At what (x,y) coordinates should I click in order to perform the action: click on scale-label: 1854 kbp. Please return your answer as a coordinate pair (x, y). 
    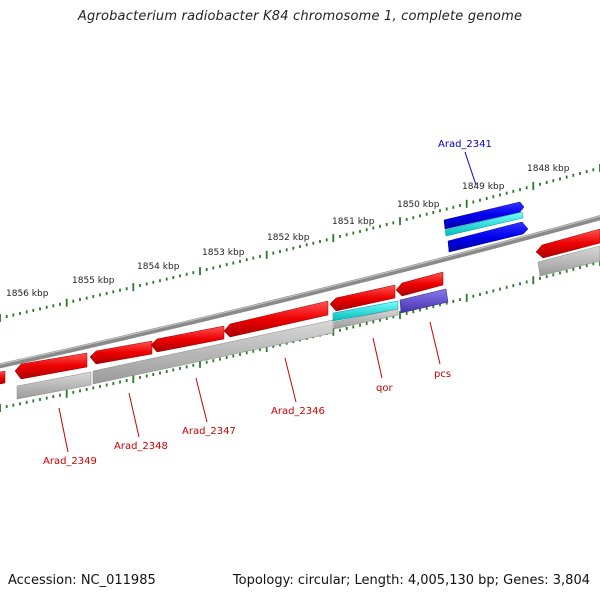
    Looking at the image, I should click on (158, 267).